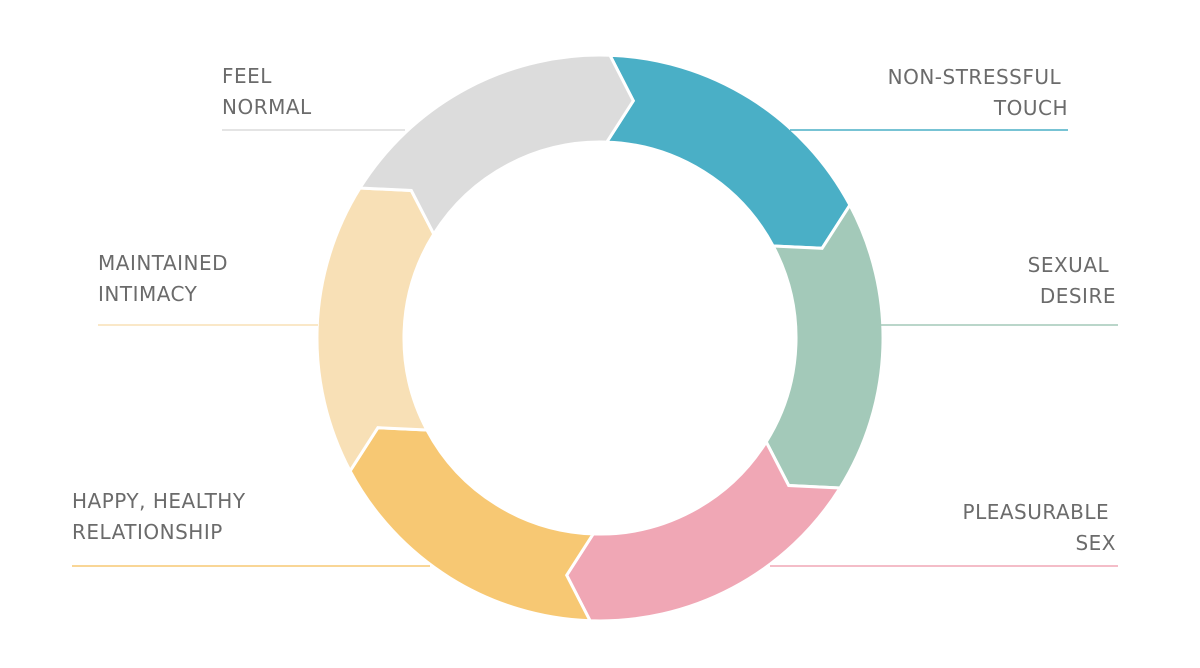 The height and width of the screenshot is (668, 1200). I want to click on label-line: DESIRE, so click(1078, 296).